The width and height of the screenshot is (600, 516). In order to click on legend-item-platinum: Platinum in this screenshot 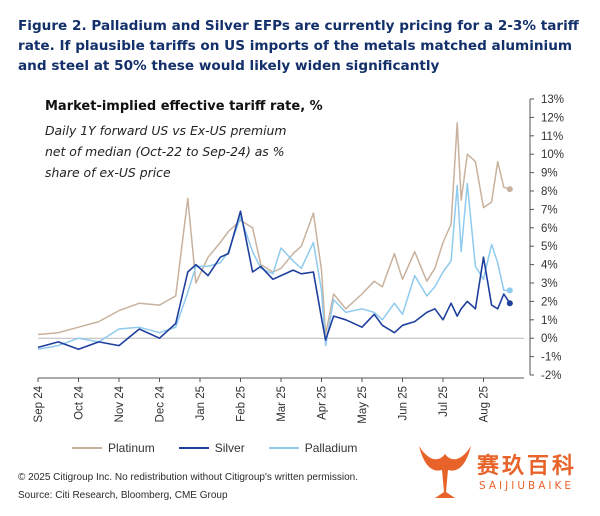, I will do `click(113, 448)`.